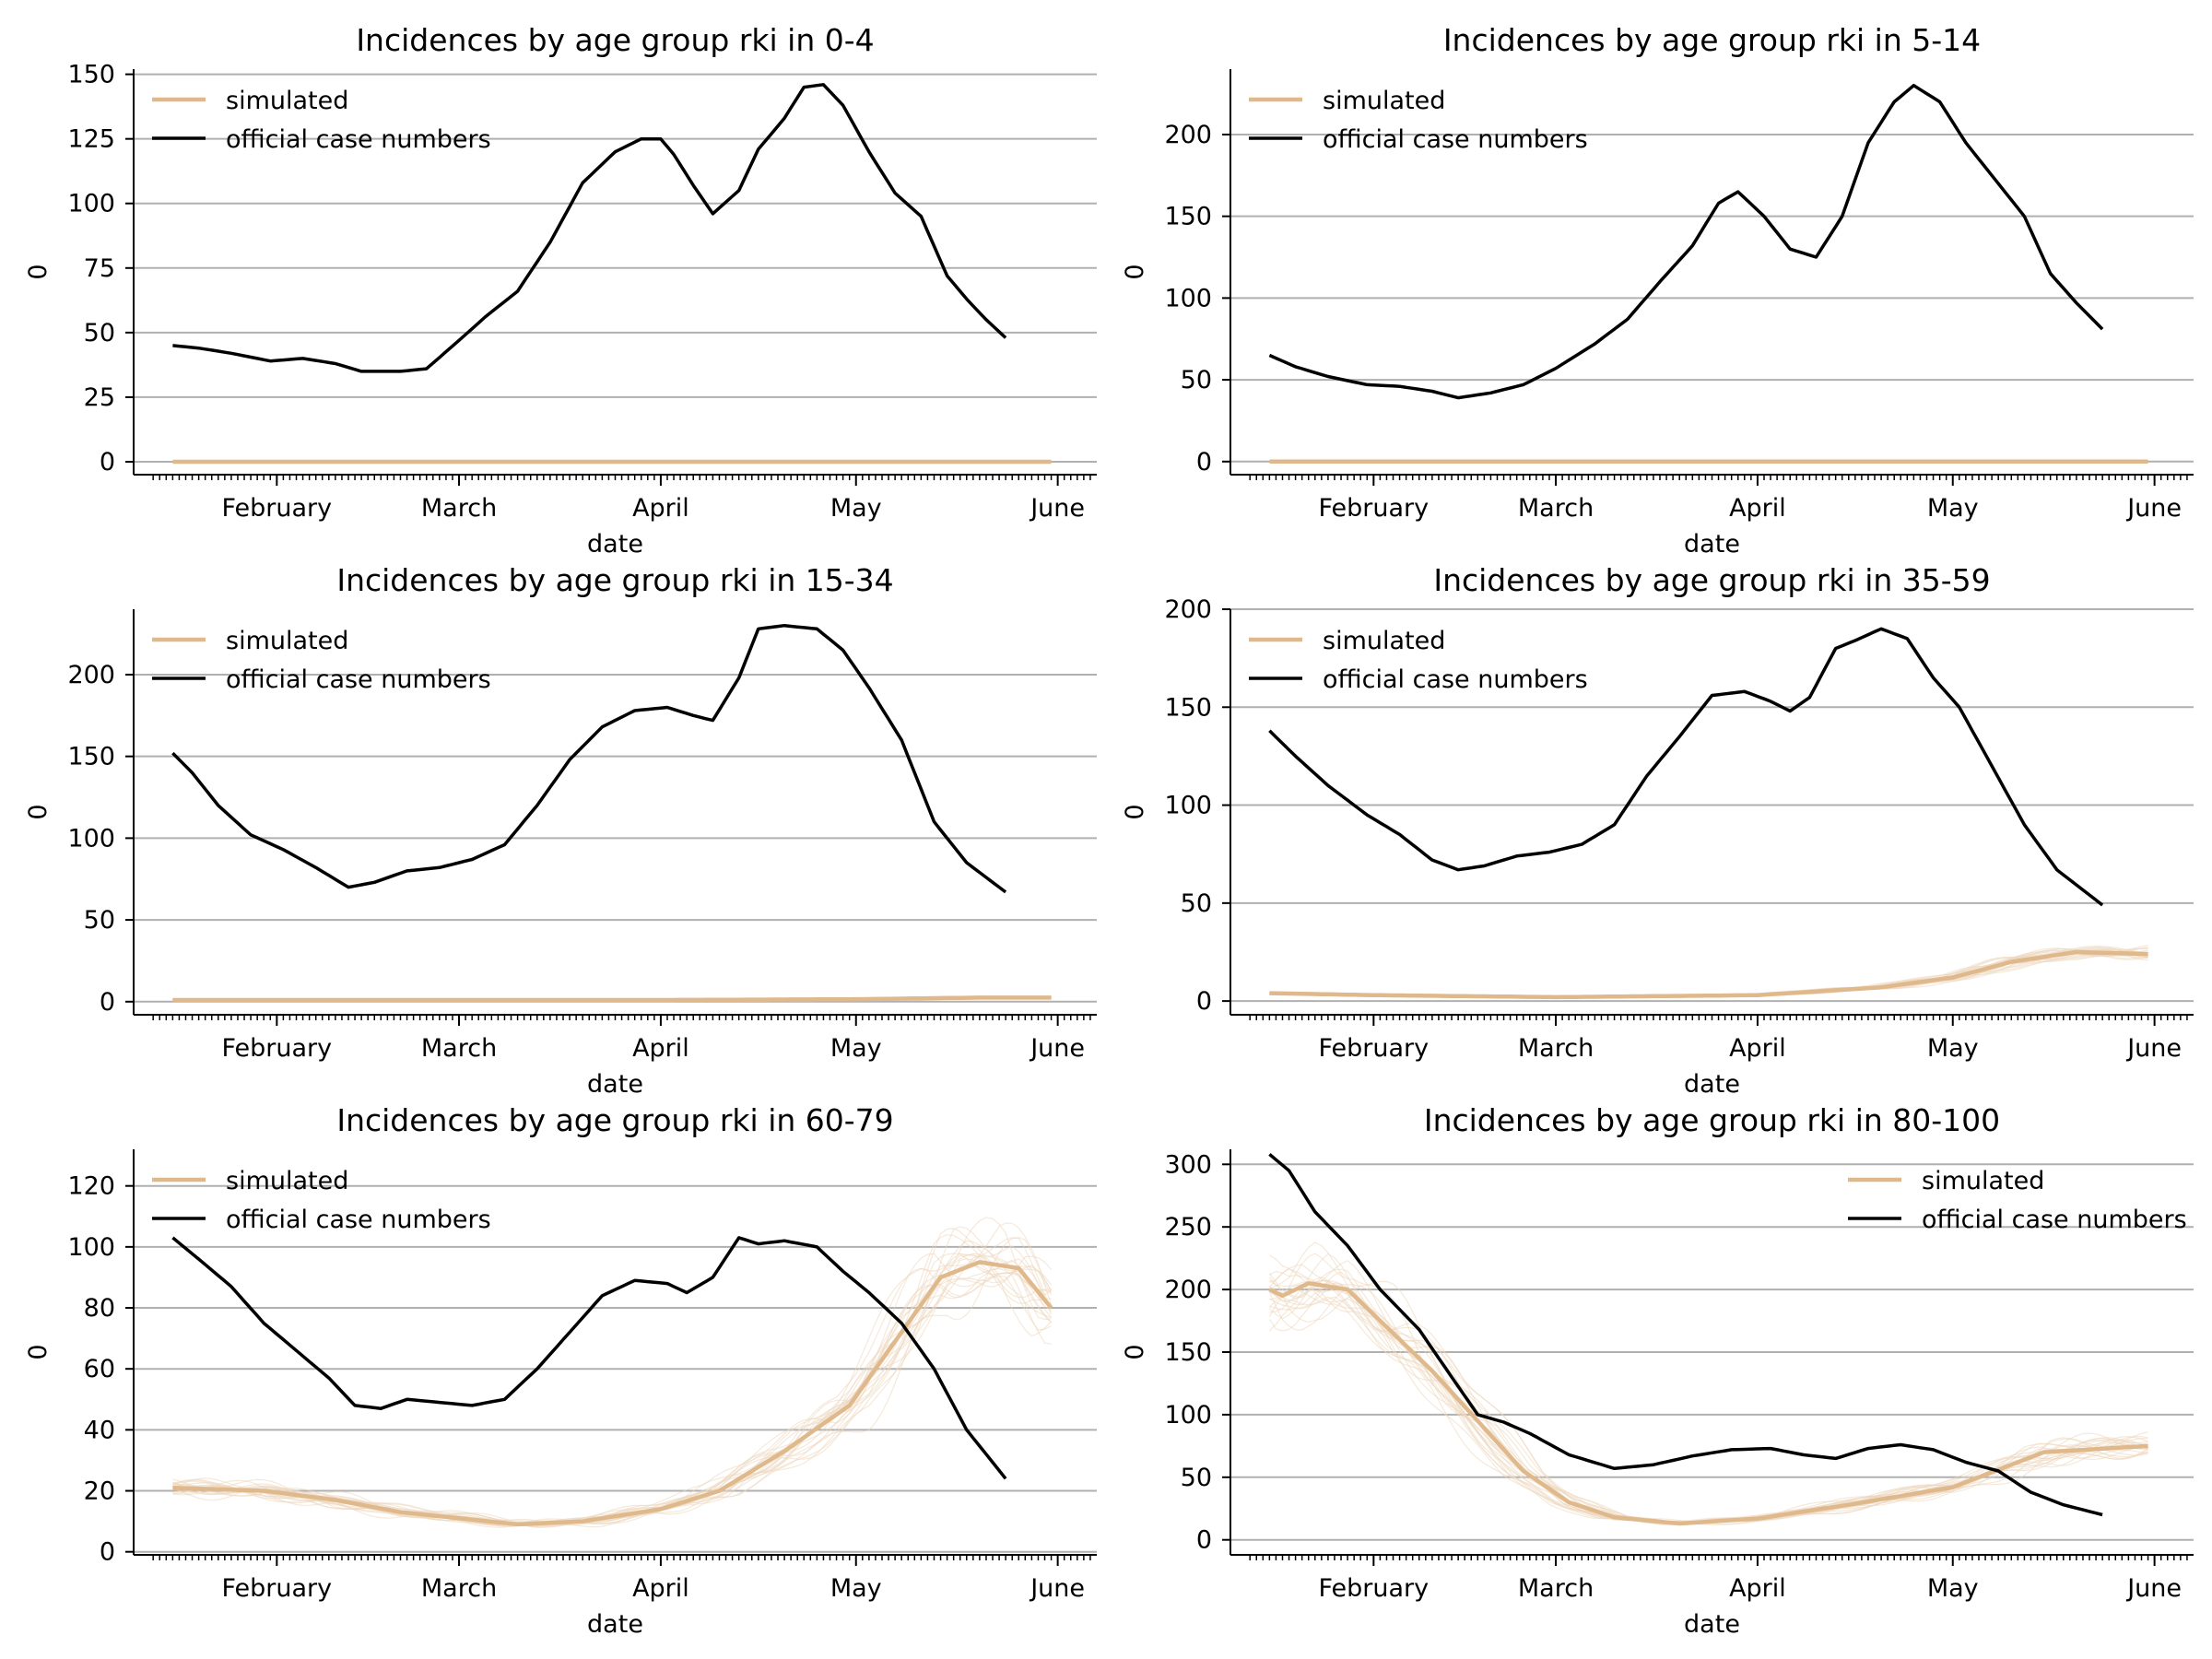 This screenshot has width=2212, height=1659. I want to click on chart-title: Incidences by age group rki in 35-59, so click(1711, 580).